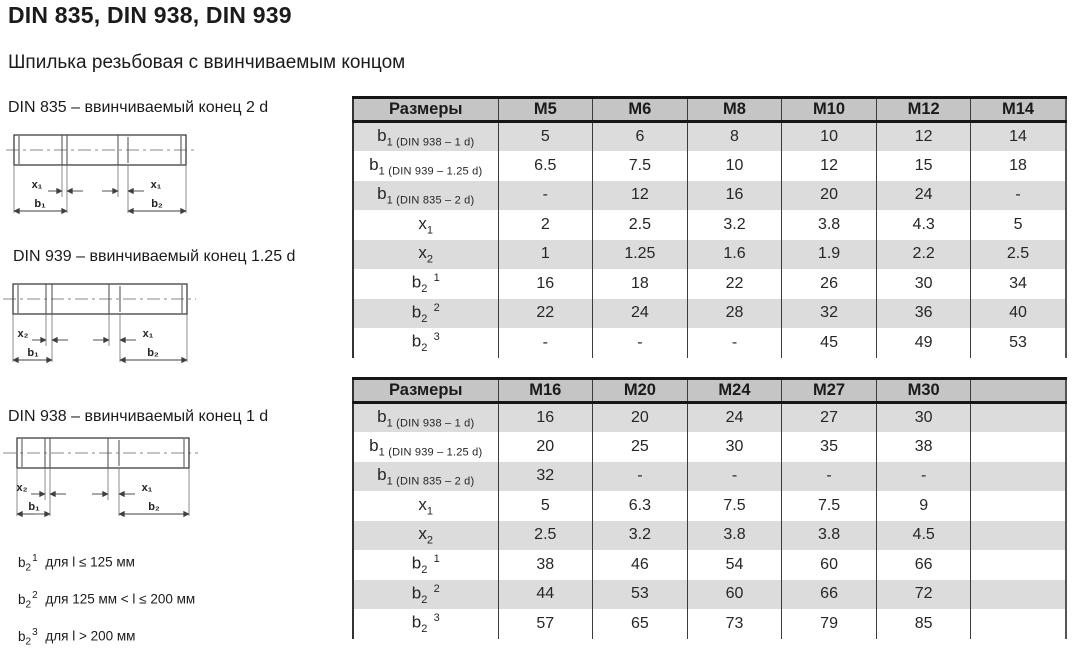  Describe the element at coordinates (545, 447) in the screenshot. I see `value-cell: 20` at that location.